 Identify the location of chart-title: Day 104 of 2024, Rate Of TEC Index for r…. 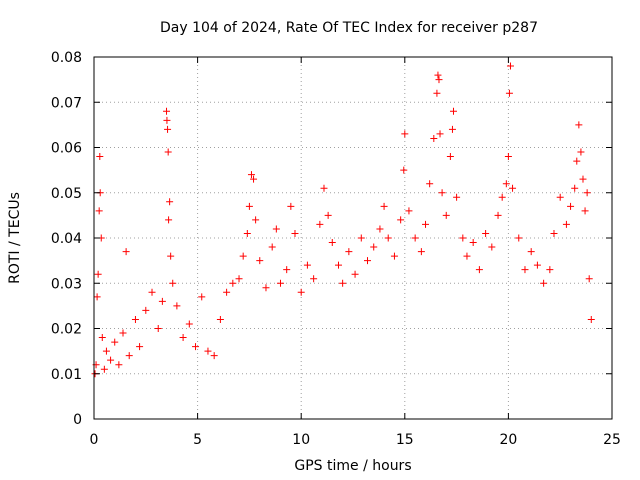
(349, 28).